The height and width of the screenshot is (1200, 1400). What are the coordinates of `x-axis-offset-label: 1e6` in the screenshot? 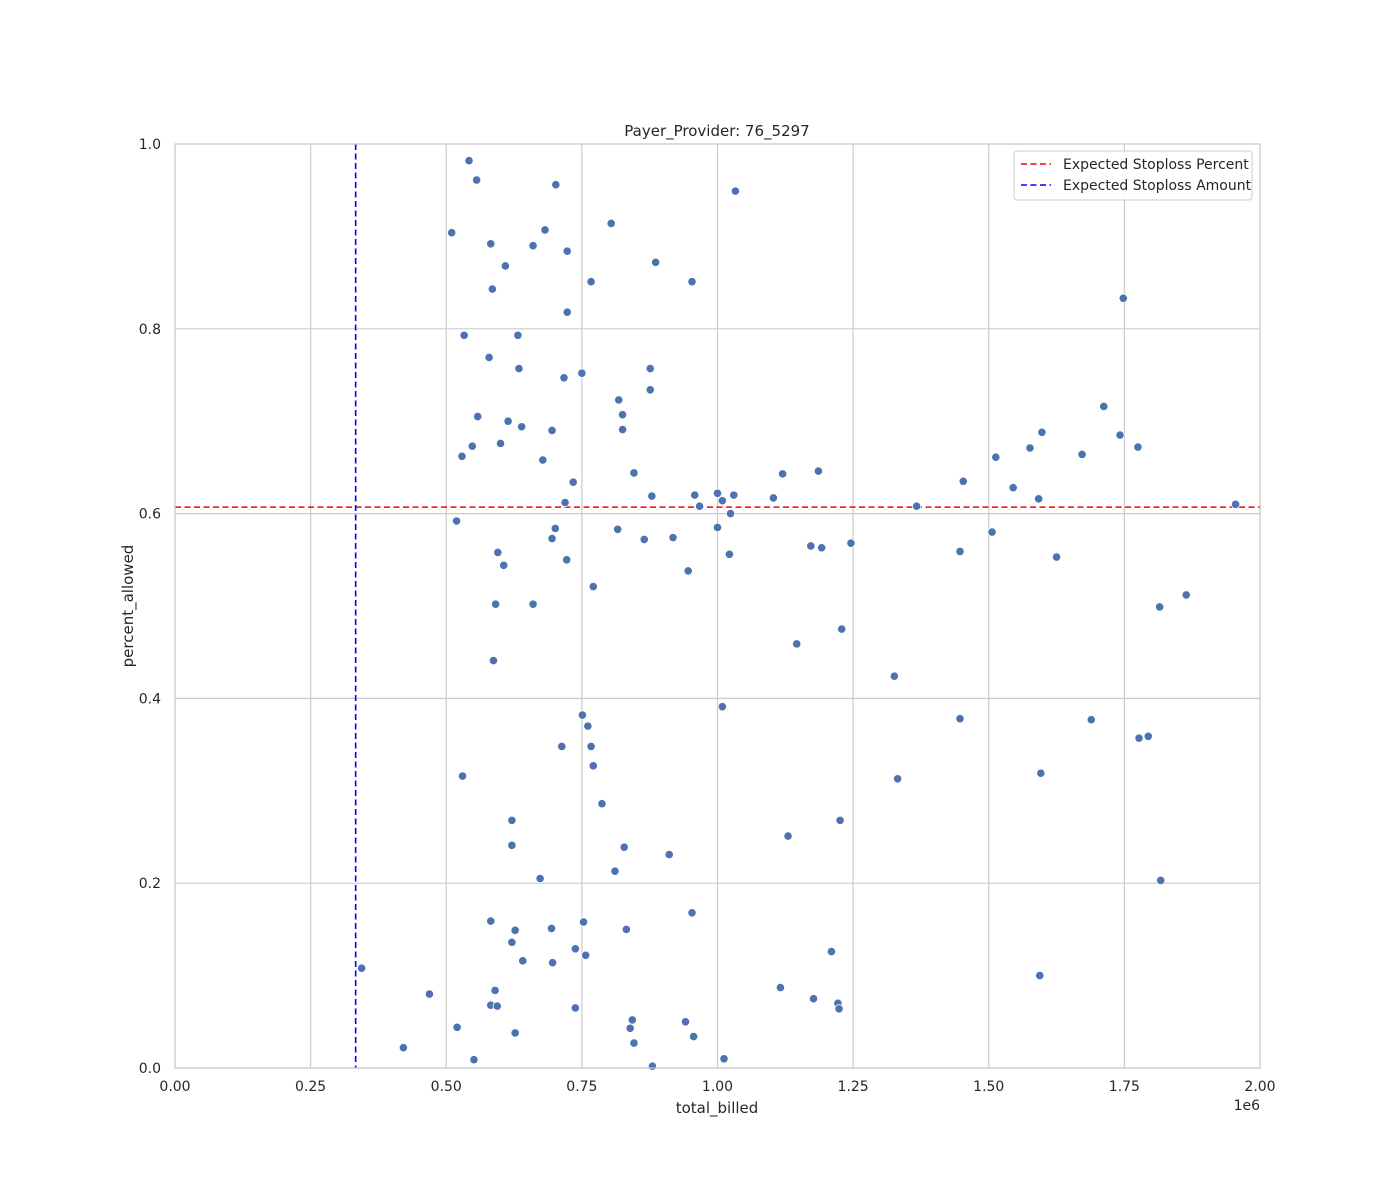 It's located at (1247, 1106).